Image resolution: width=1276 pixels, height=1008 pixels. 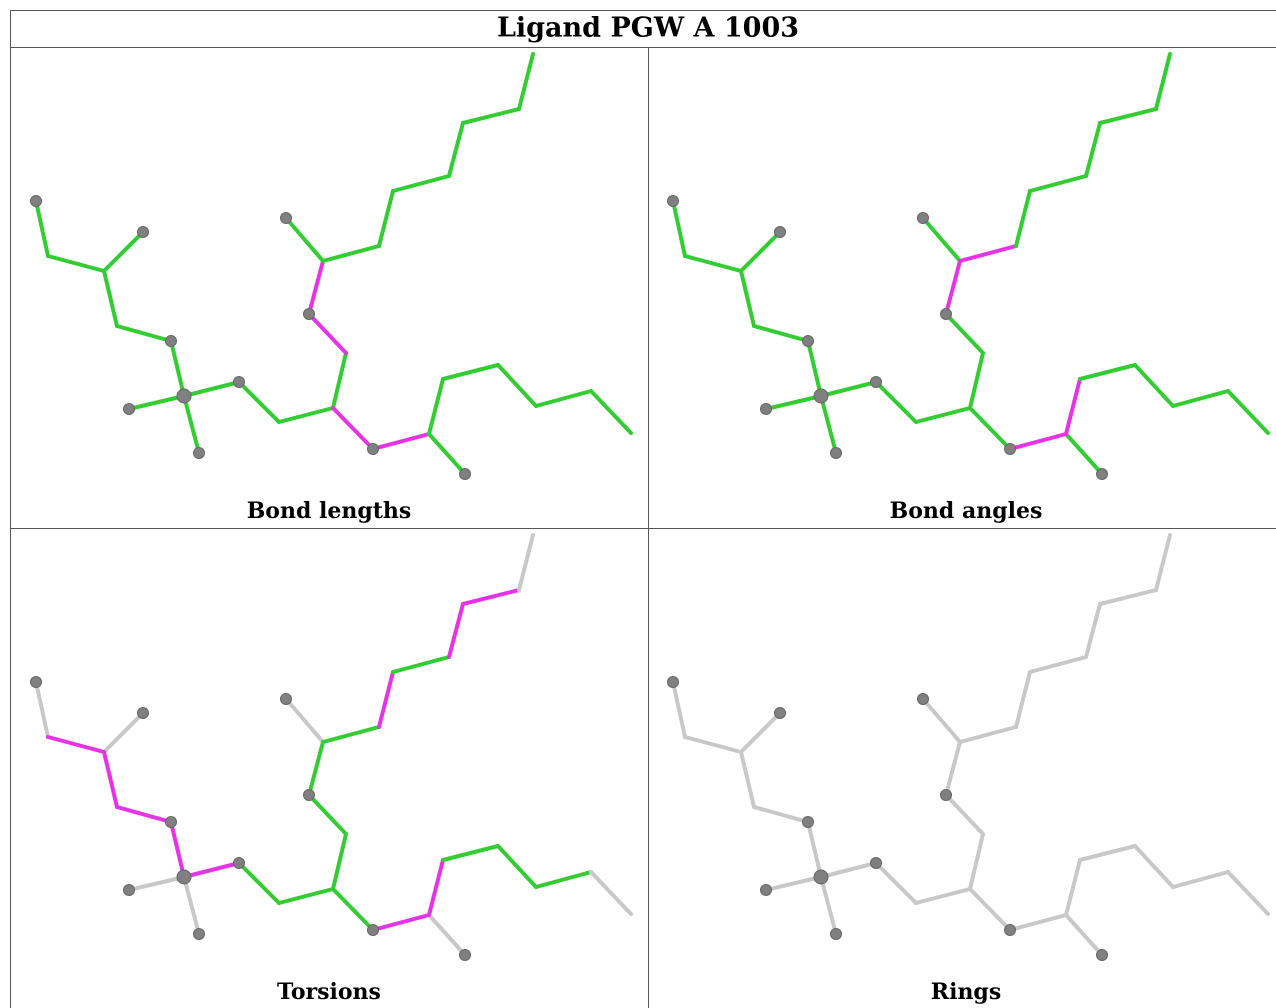 What do you see at coordinates (648, 28) in the screenshot?
I see `title: Ligand PGW A 1003` at bounding box center [648, 28].